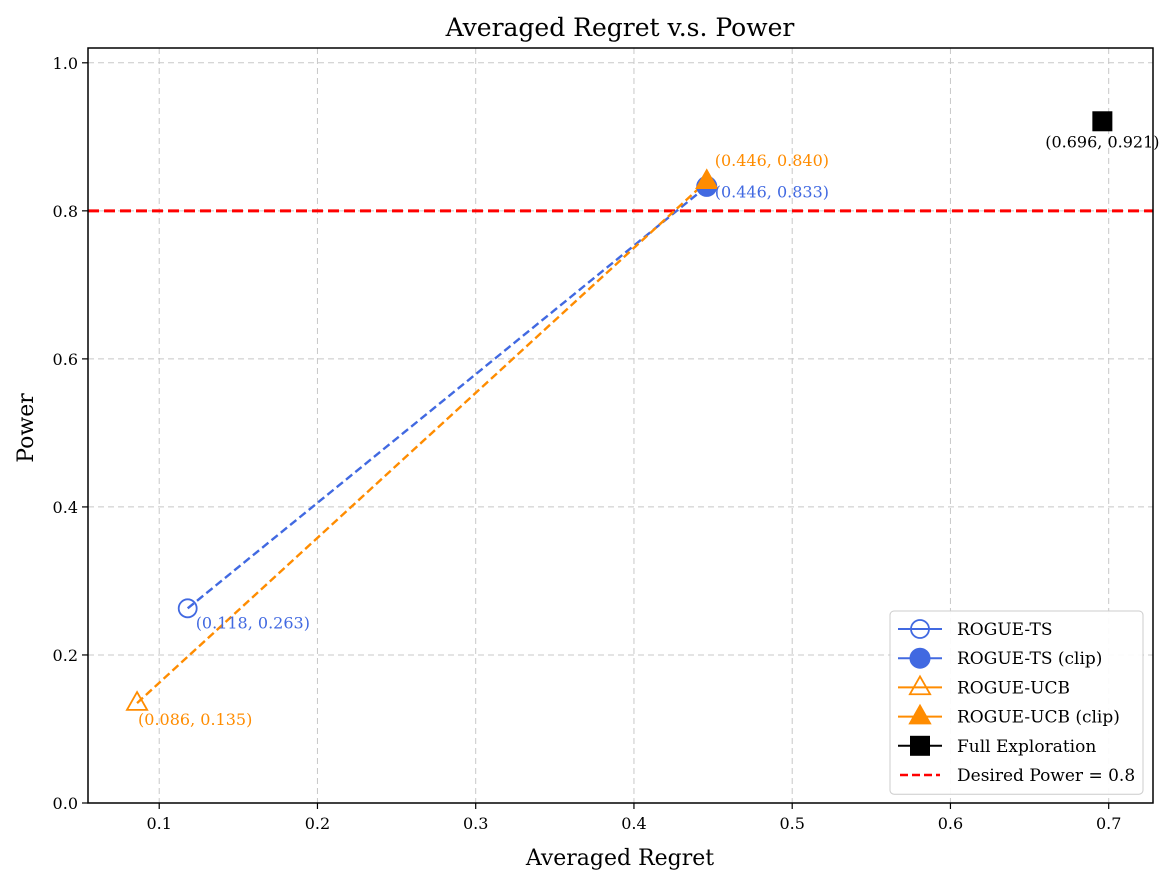 Image resolution: width=1170 pixels, height=884 pixels. Describe the element at coordinates (1038, 718) in the screenshot. I see `legend-label: ROGUE-UCB (clip)` at that location.